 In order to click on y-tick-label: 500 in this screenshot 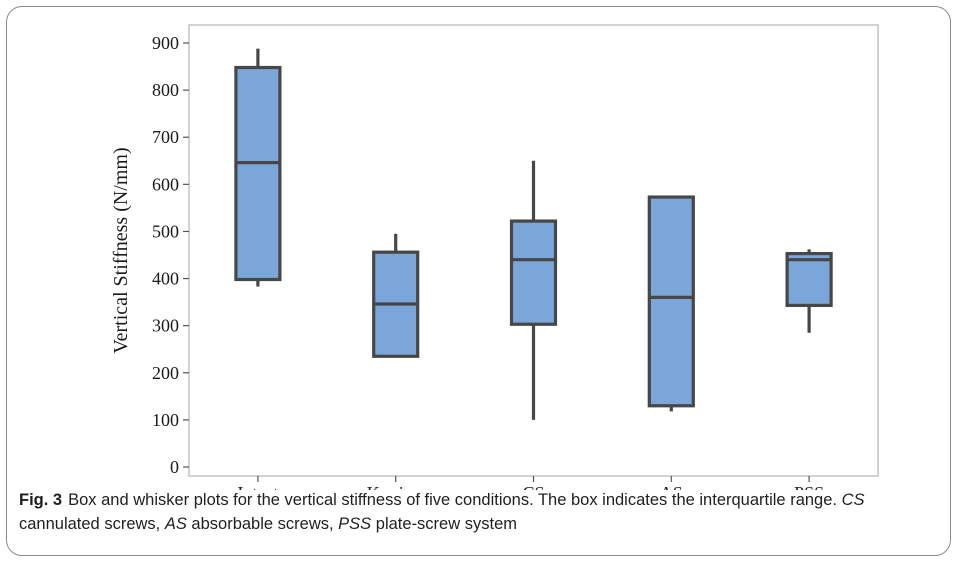, I will do `click(165, 231)`.